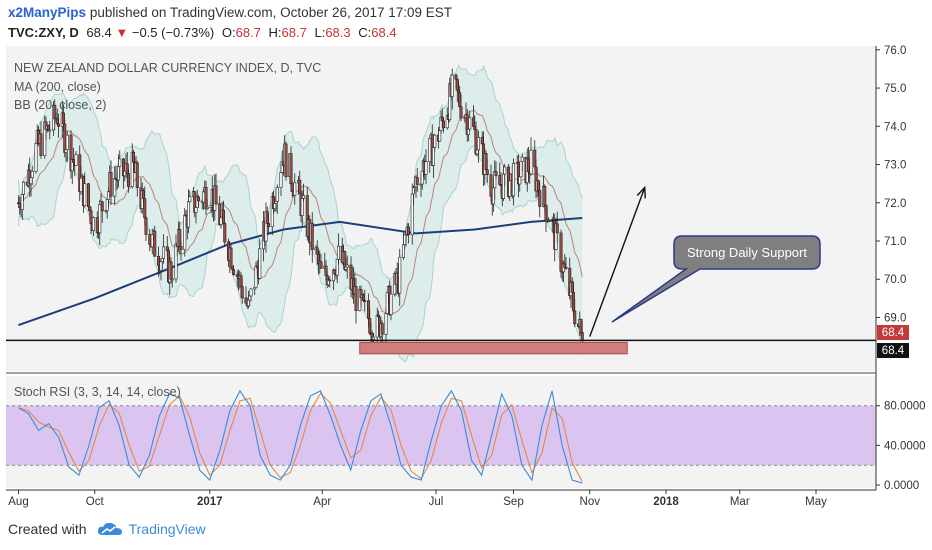 This screenshot has height=550, width=932. I want to click on price-tick-label: 71.0, so click(895, 242).